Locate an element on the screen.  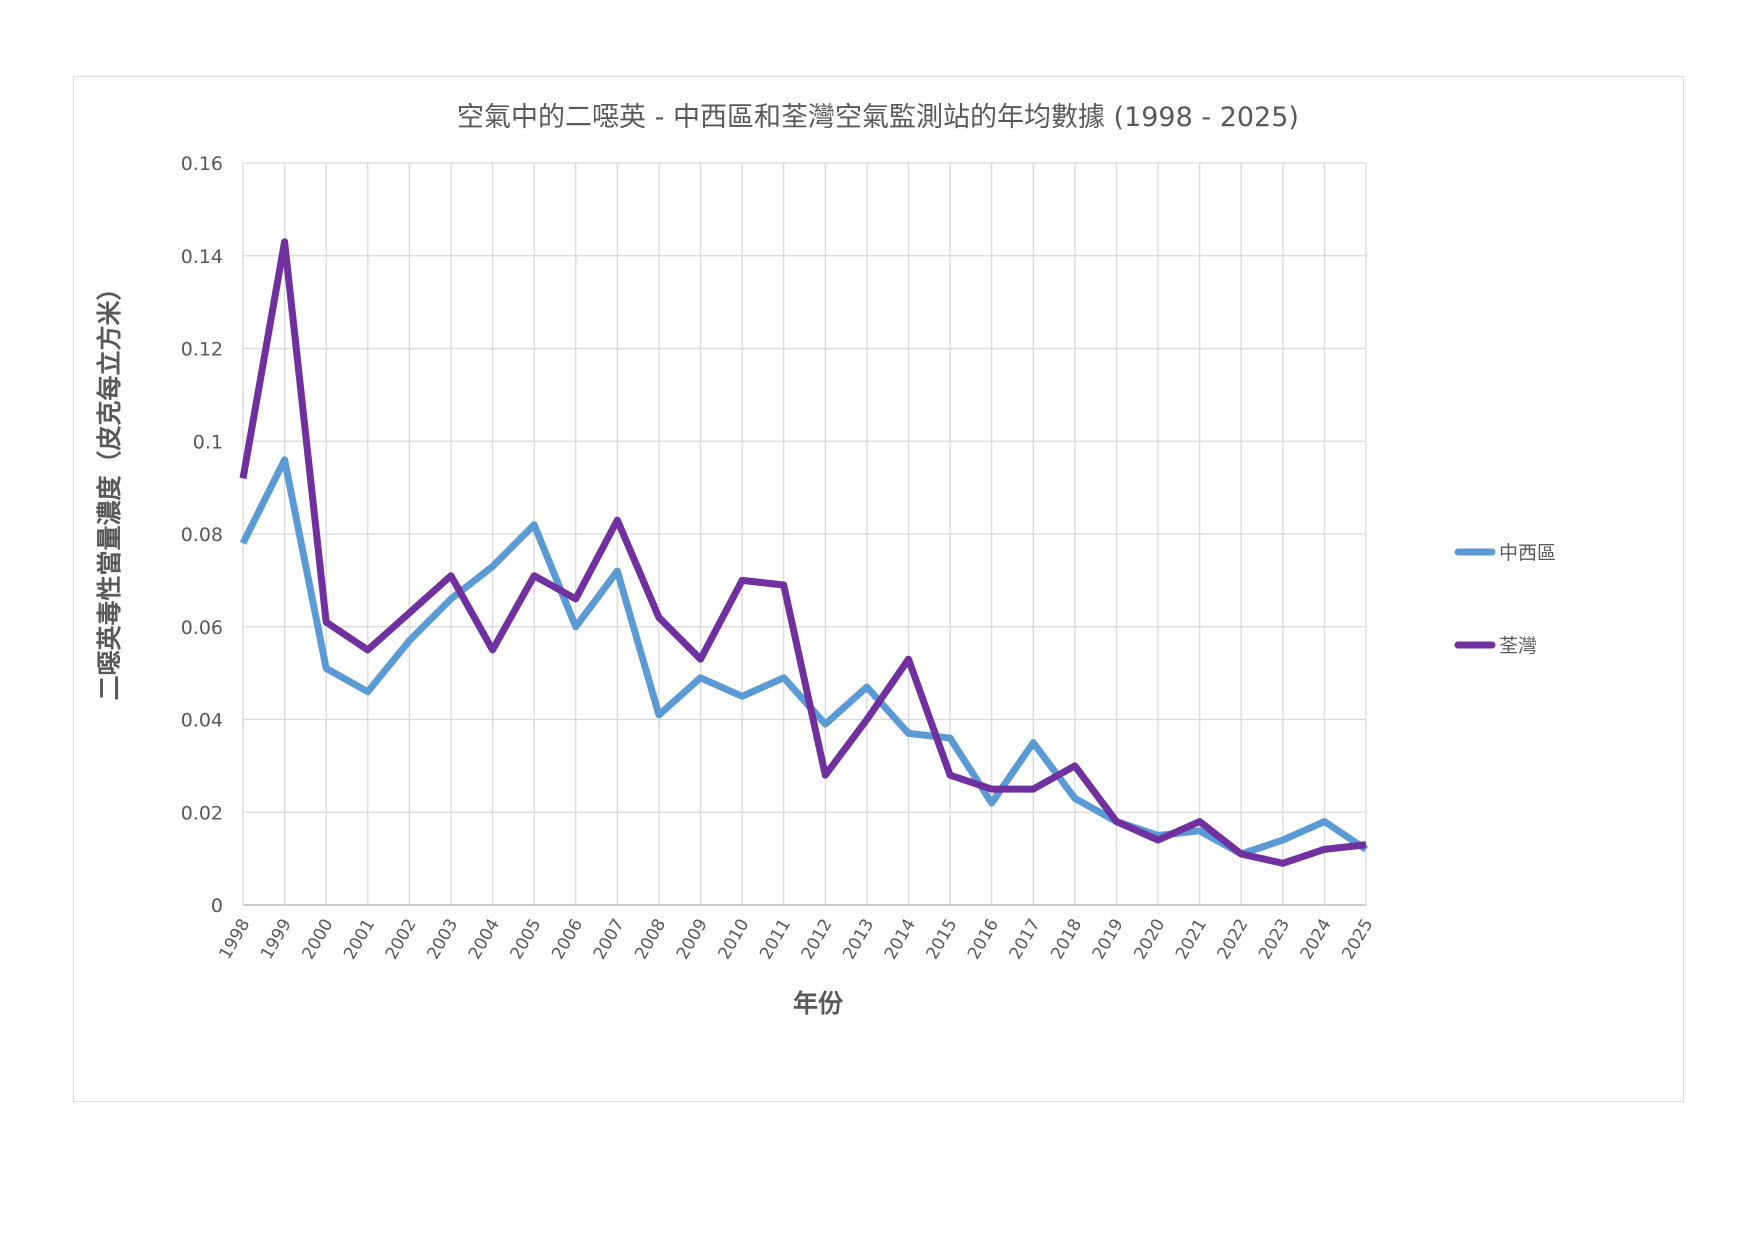
x-axis-title: 年份 is located at coordinates (818, 1003).